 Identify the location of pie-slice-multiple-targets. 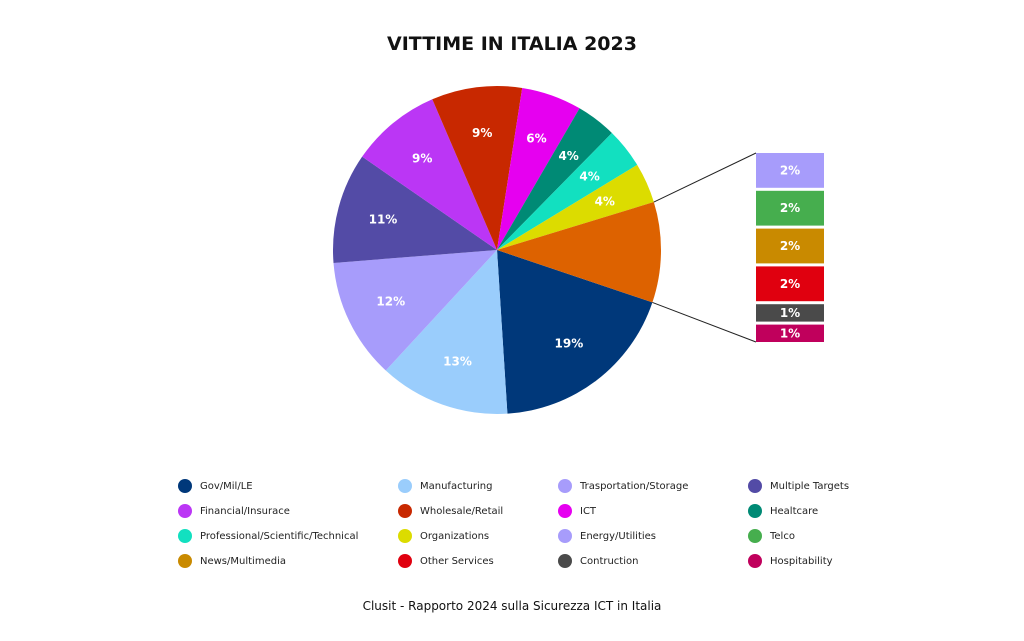
(415, 209).